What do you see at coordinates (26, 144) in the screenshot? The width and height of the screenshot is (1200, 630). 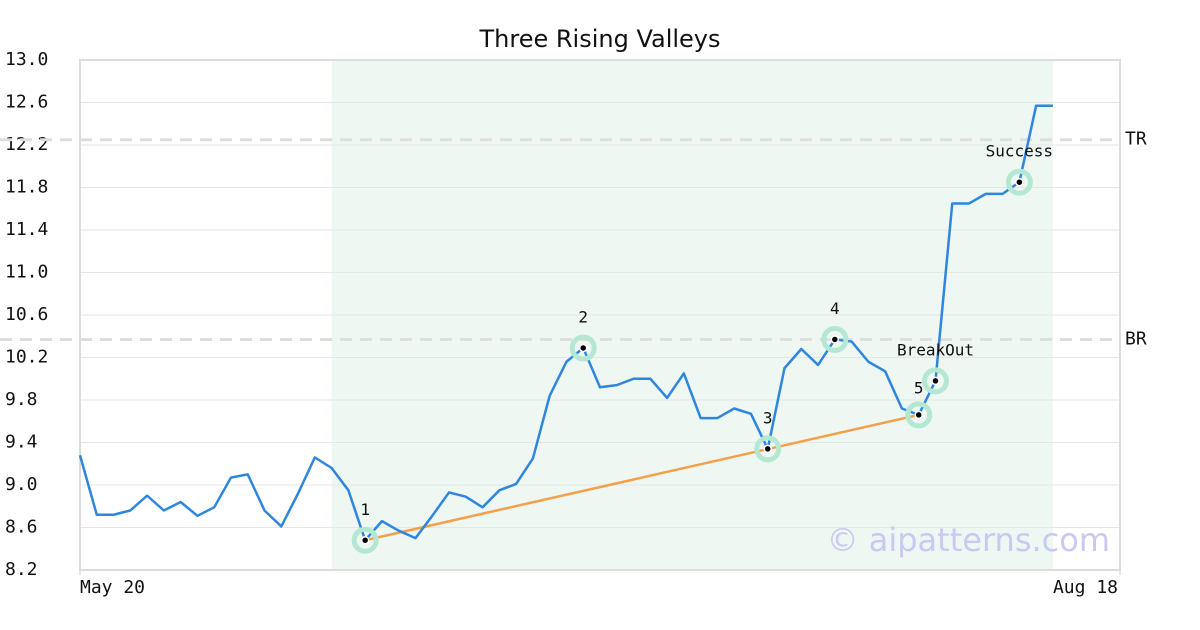 I see `y-tick-label: 12.2` at bounding box center [26, 144].